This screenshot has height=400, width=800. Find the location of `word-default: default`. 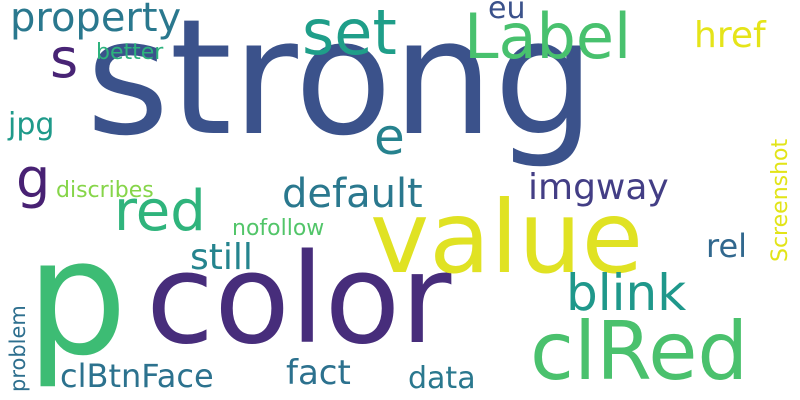

word-default: default is located at coordinates (352, 194).